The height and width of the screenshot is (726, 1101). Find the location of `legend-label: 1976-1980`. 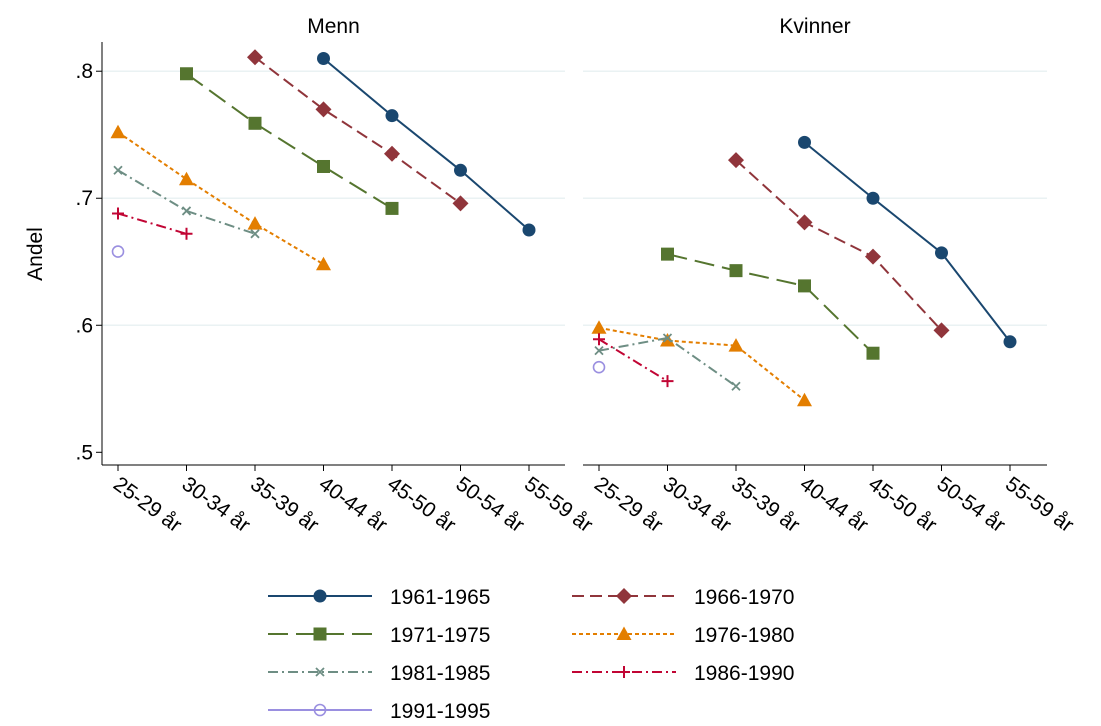

legend-label: 1976-1980 is located at coordinates (744, 635).